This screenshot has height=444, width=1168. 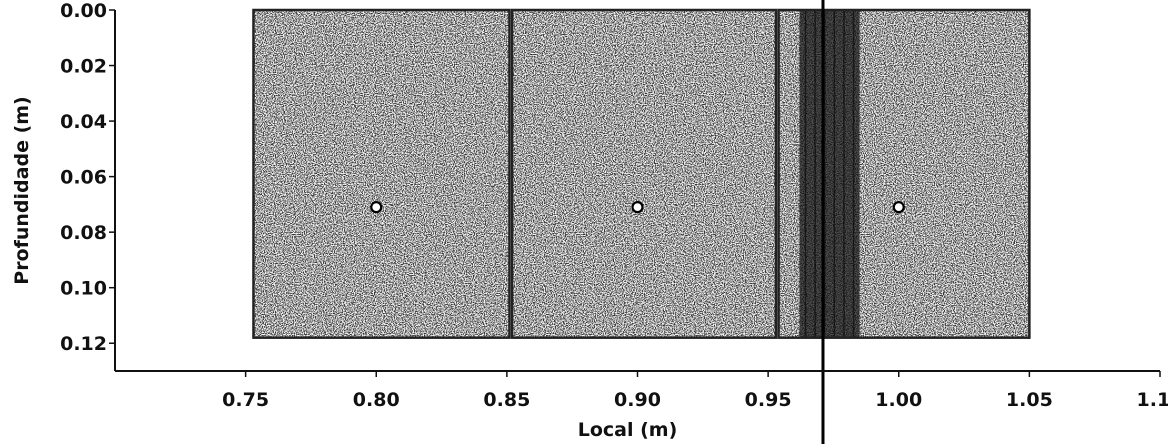 What do you see at coordinates (1152, 400) in the screenshot?
I see `x-tick-label: 1.10` at bounding box center [1152, 400].